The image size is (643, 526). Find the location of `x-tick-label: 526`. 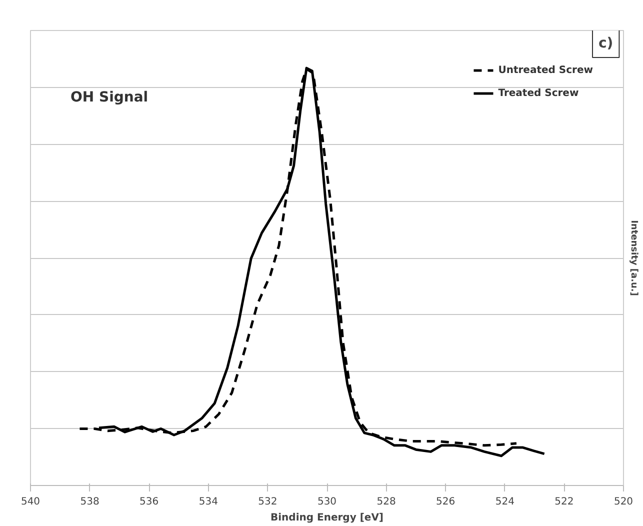

x-tick-label: 526 is located at coordinates (446, 502).